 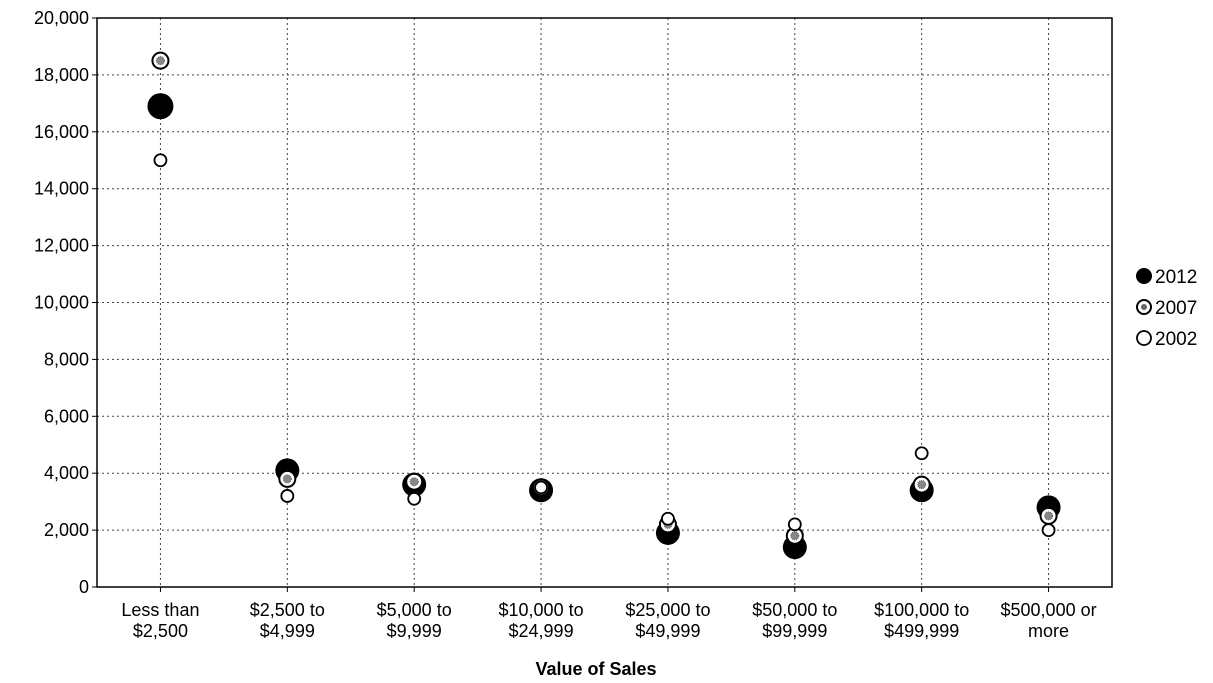 I want to click on legend-label: 2007, so click(x=1176, y=308).